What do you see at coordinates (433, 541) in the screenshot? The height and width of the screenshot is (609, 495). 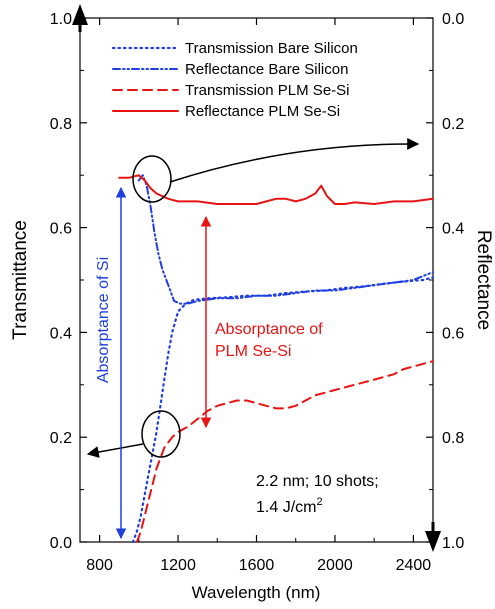 I see `right-axis-arrow-icon` at bounding box center [433, 541].